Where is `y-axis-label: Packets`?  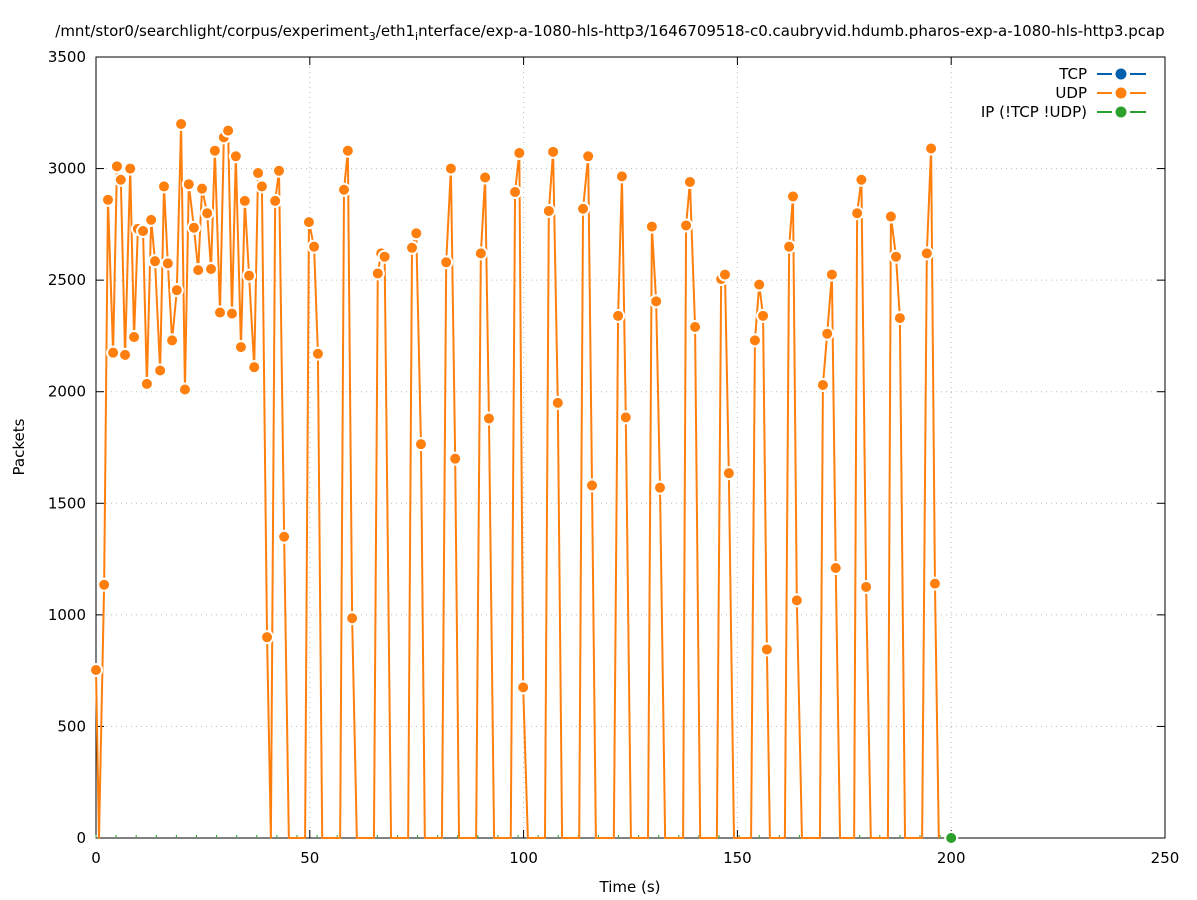 y-axis-label: Packets is located at coordinates (19, 446).